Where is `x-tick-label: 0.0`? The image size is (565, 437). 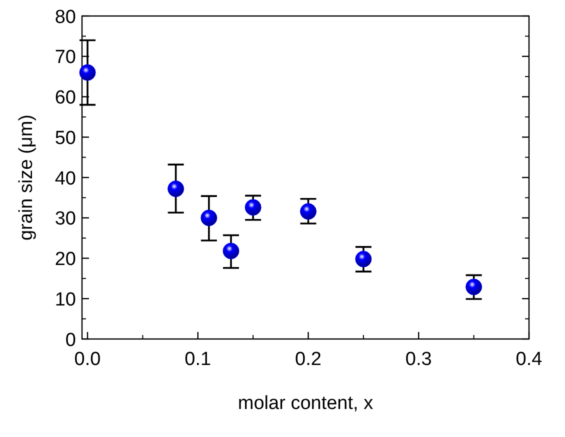 x-tick-label: 0.0 is located at coordinates (87, 359).